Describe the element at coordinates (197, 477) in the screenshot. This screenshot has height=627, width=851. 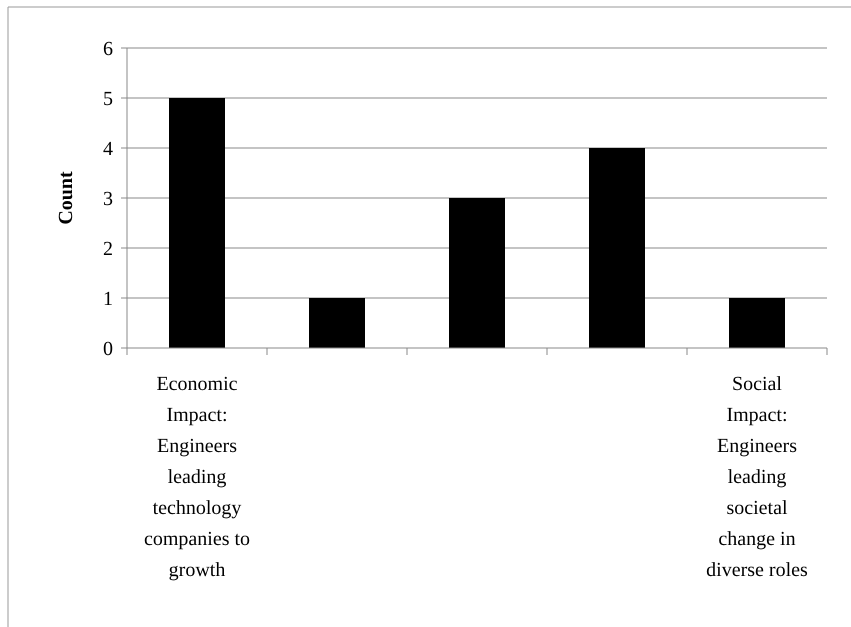
I see `x-tick-label: Economic Impact: Engineers leading technology companies to growth` at that location.